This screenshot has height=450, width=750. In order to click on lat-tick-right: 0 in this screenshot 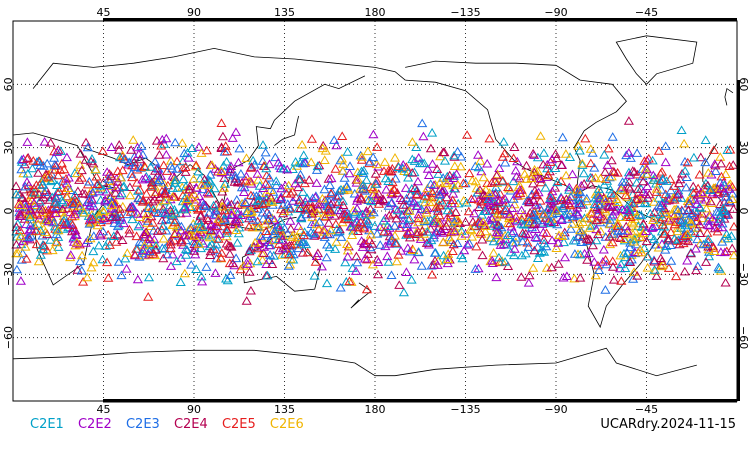, I will do `click(743, 211)`.